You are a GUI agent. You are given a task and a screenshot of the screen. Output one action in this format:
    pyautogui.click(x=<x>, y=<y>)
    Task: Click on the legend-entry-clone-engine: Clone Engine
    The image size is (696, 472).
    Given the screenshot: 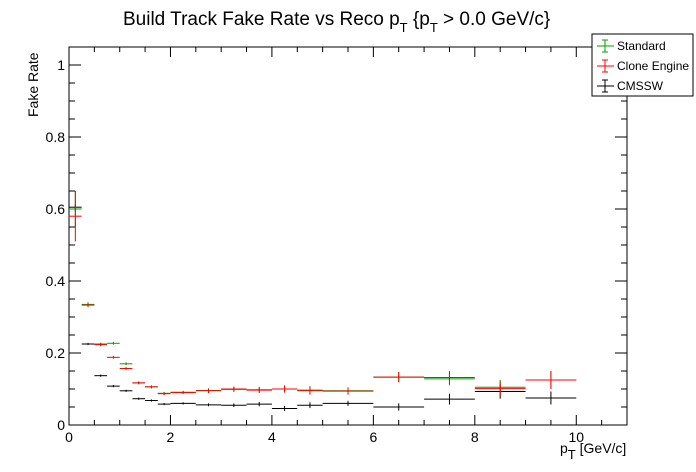 What is the action you would take?
    pyautogui.click(x=643, y=66)
    